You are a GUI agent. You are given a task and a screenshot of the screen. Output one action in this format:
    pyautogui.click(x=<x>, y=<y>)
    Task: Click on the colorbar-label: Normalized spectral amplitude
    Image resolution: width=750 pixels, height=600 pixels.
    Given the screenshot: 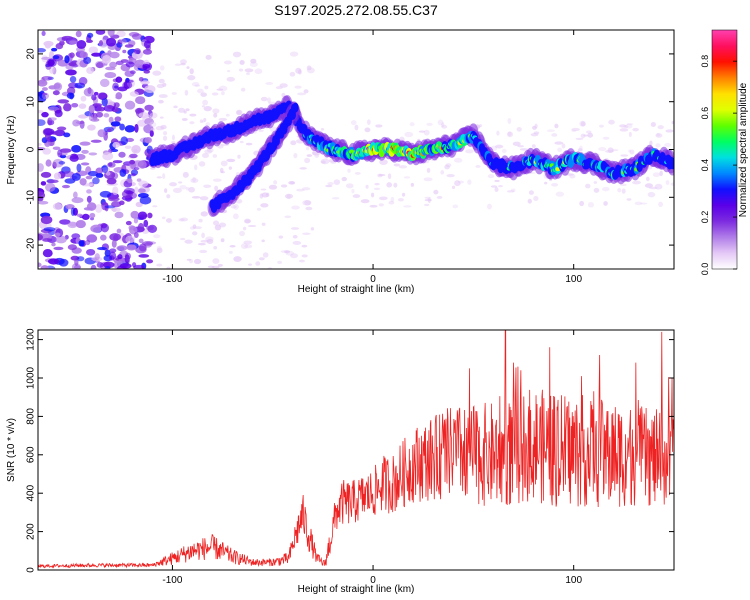 What is the action you would take?
    pyautogui.click(x=743, y=149)
    